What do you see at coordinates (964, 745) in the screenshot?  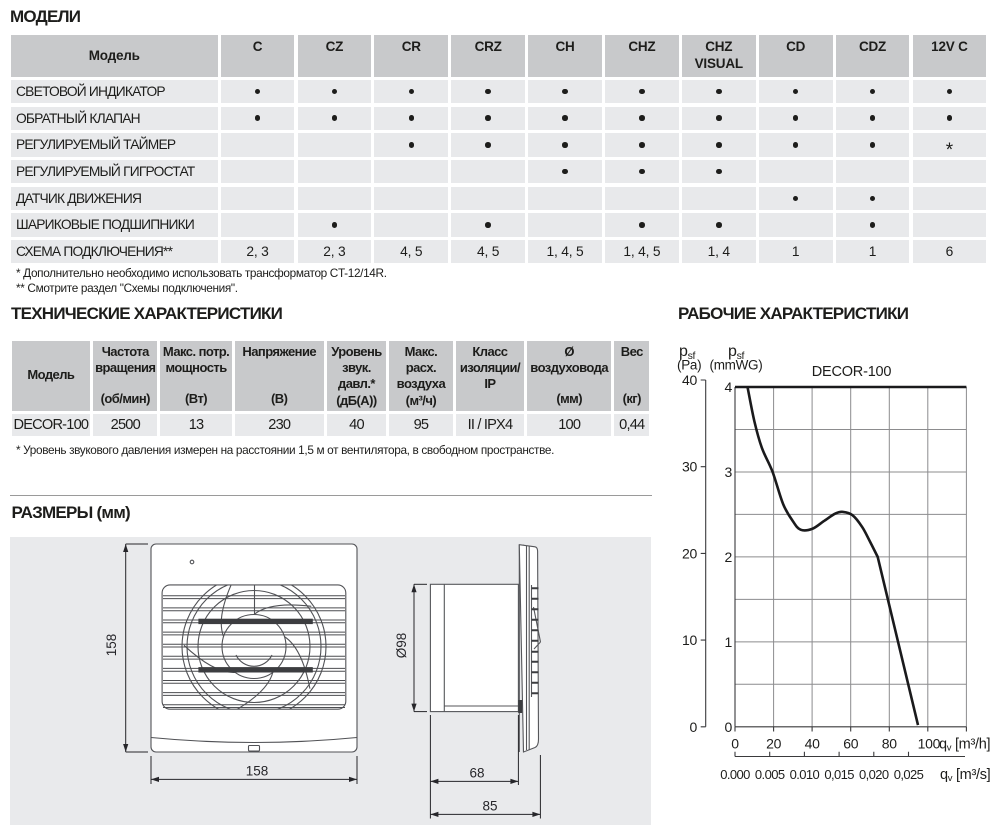 I see `svg-text: qv [m³/h]` at bounding box center [964, 745].